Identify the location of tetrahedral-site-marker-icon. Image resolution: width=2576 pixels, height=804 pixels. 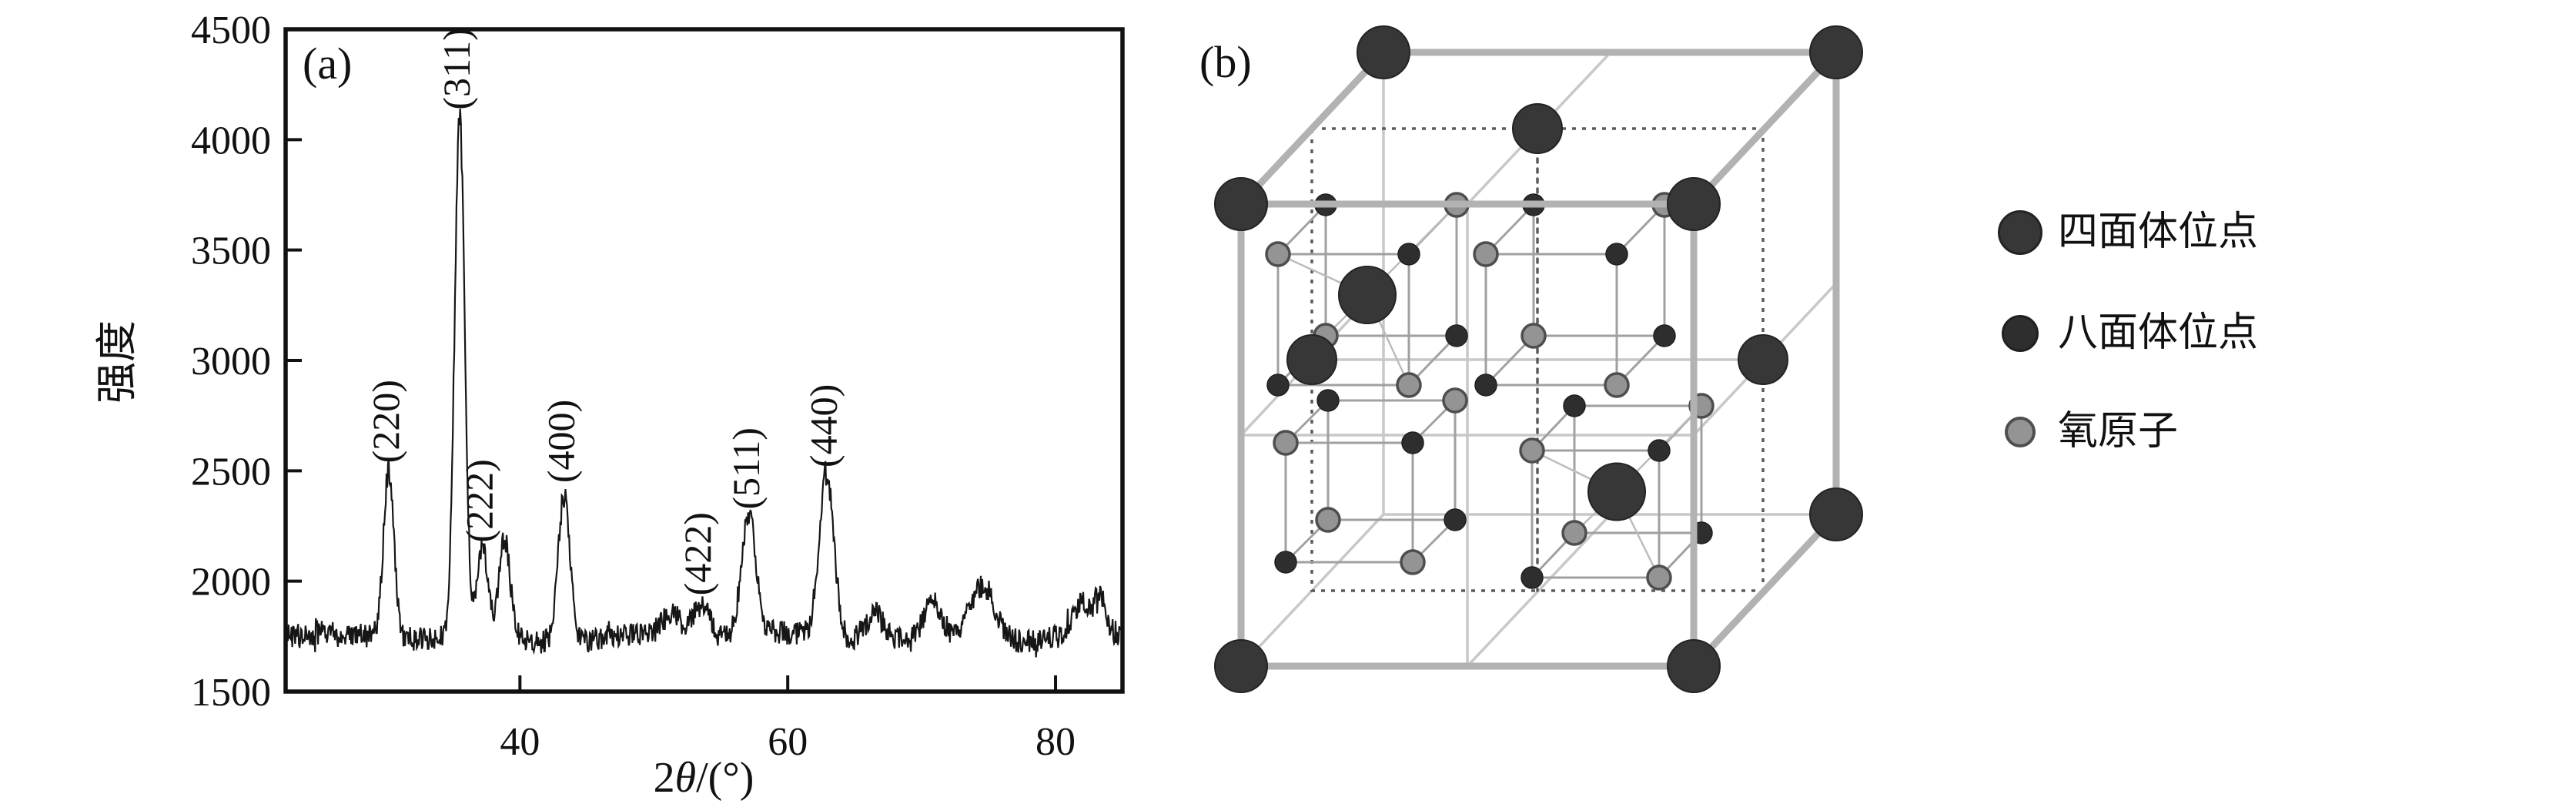
(2020, 232).